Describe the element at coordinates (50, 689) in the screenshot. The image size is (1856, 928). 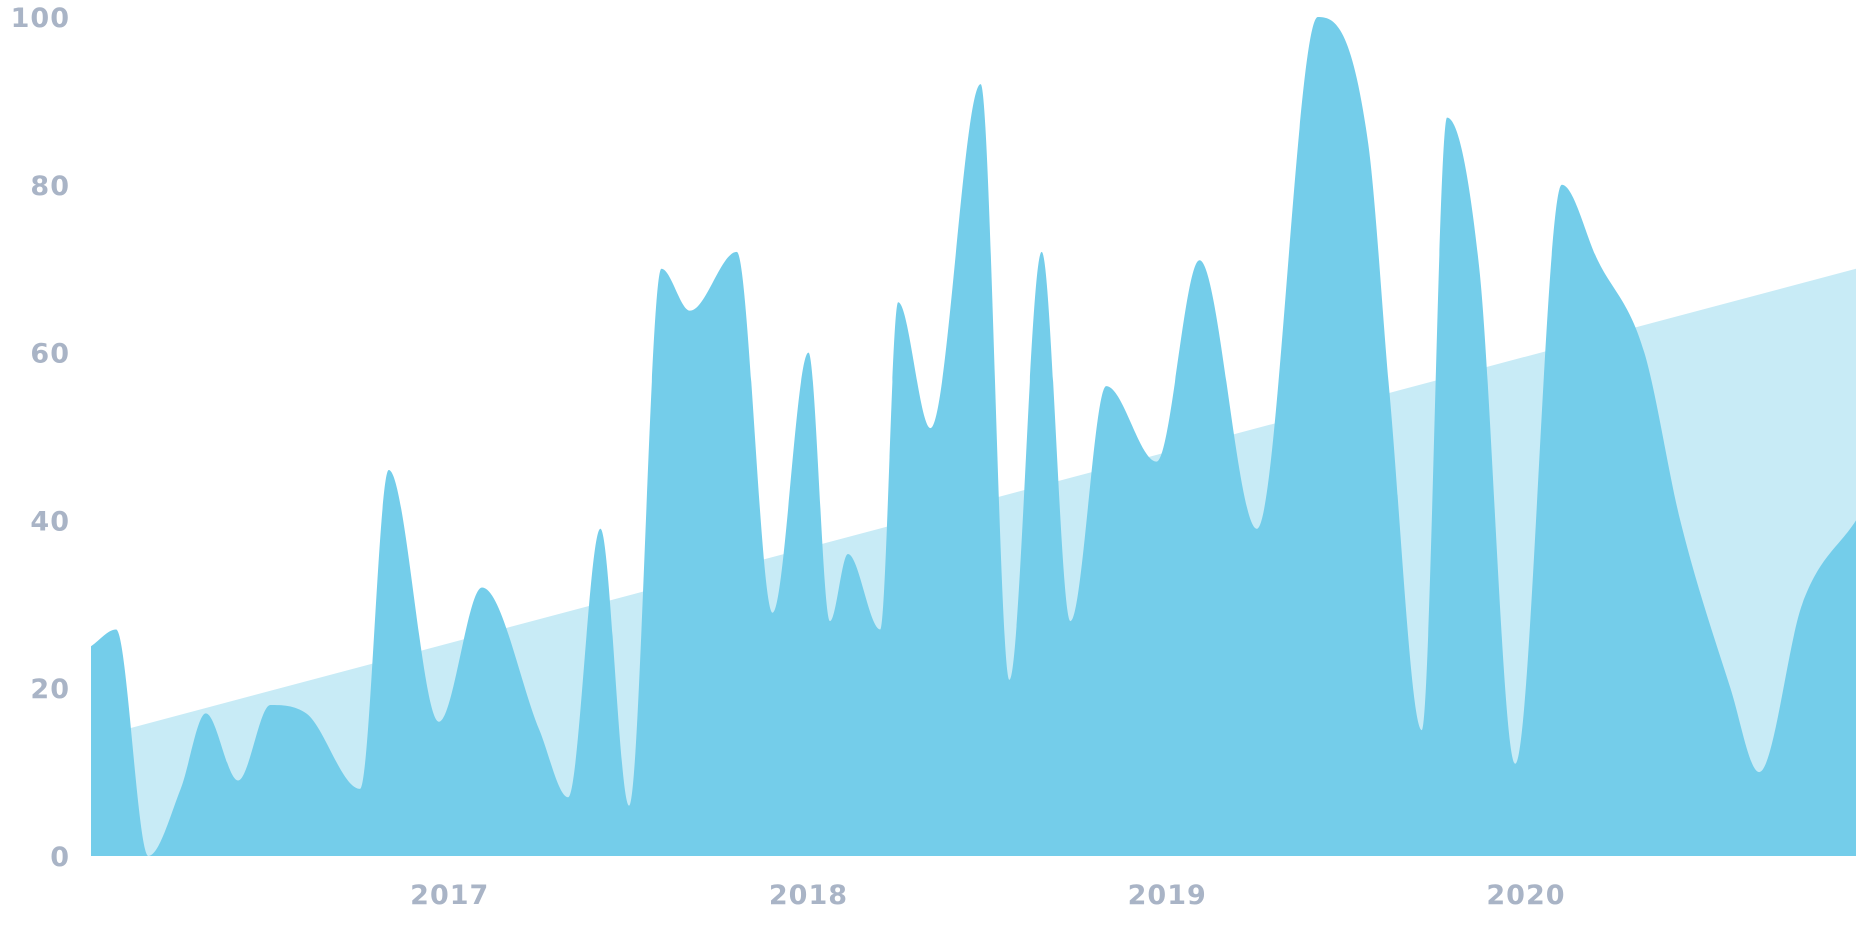
I see `y-tick-label: 20` at that location.